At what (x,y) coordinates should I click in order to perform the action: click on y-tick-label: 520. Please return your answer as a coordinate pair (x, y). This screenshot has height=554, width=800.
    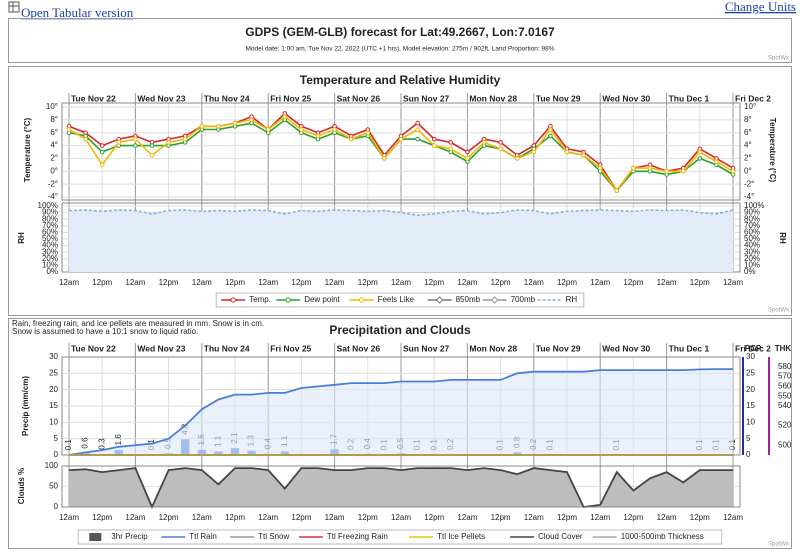
    Looking at the image, I should click on (785, 425).